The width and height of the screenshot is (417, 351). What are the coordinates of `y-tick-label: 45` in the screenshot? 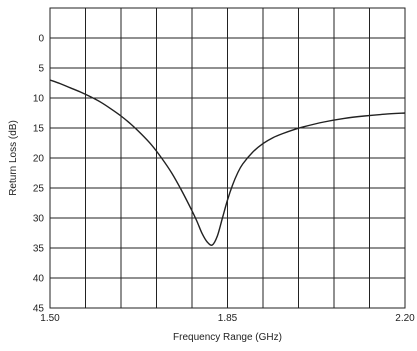 It's located at (39, 309).